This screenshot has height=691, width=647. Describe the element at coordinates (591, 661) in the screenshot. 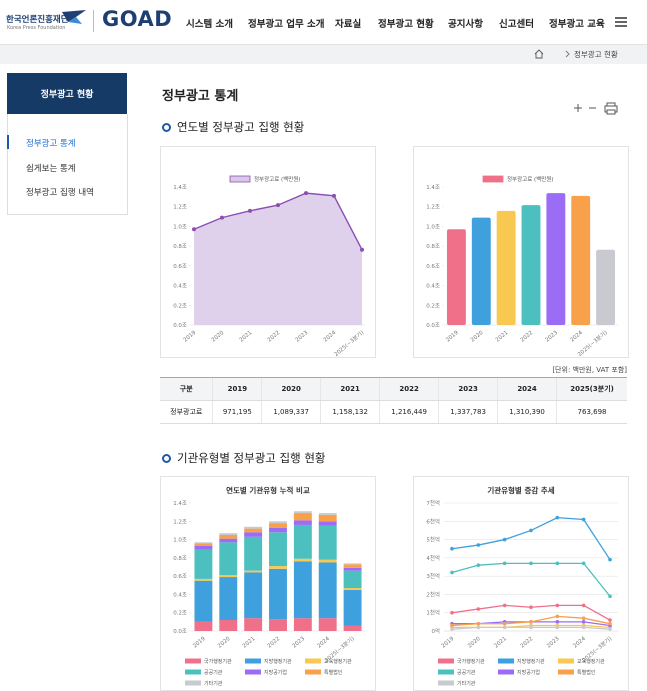

I see `legend-label: 교육행정기관` at that location.